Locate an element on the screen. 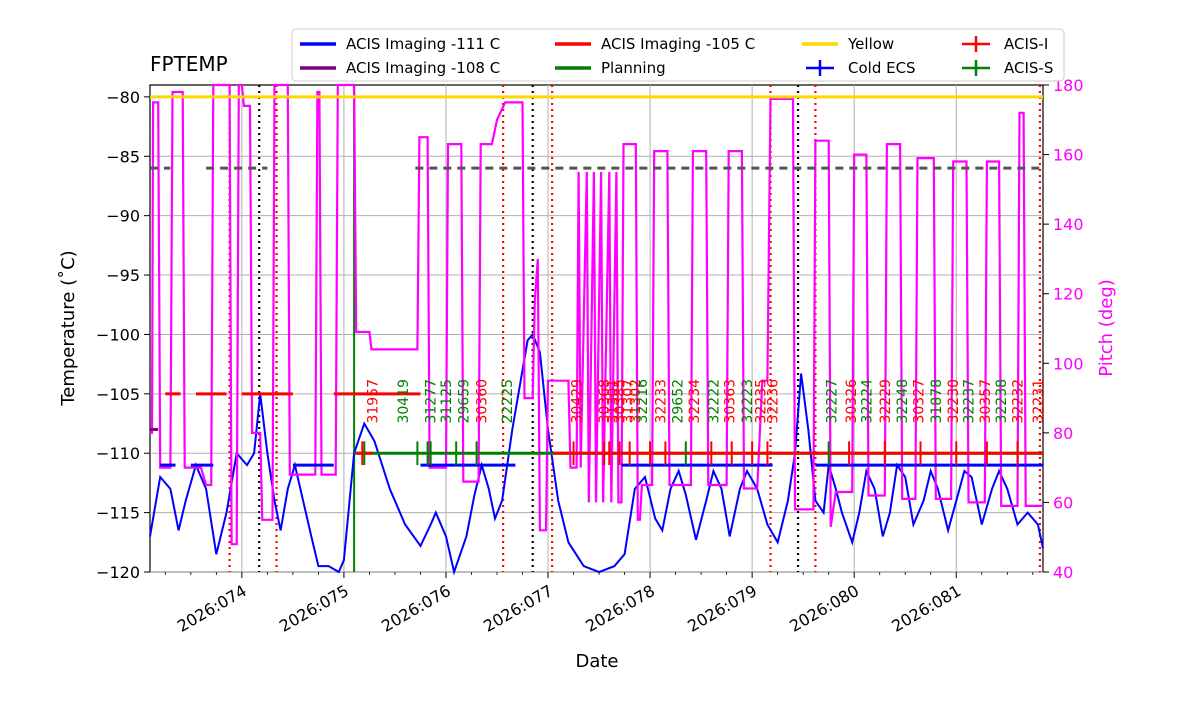 The height and width of the screenshot is (714, 1200). legend-label: ACIS Imaging -105 C is located at coordinates (678, 44).